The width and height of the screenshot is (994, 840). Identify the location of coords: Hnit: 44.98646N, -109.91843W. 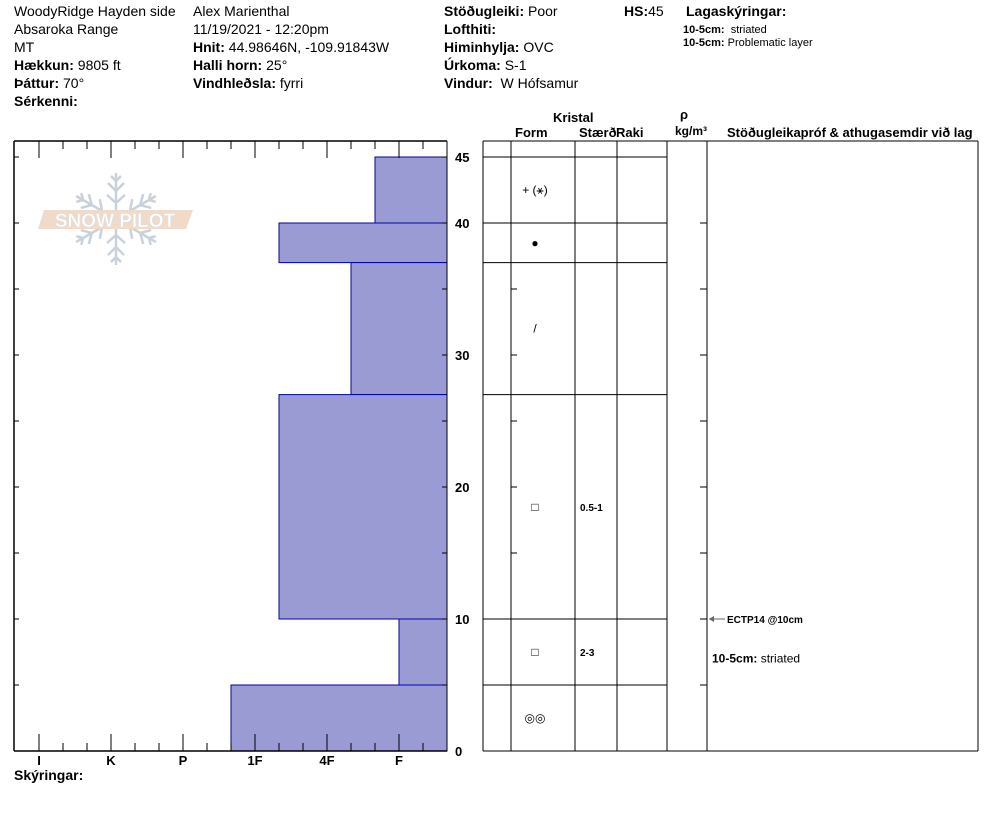
(291, 47).